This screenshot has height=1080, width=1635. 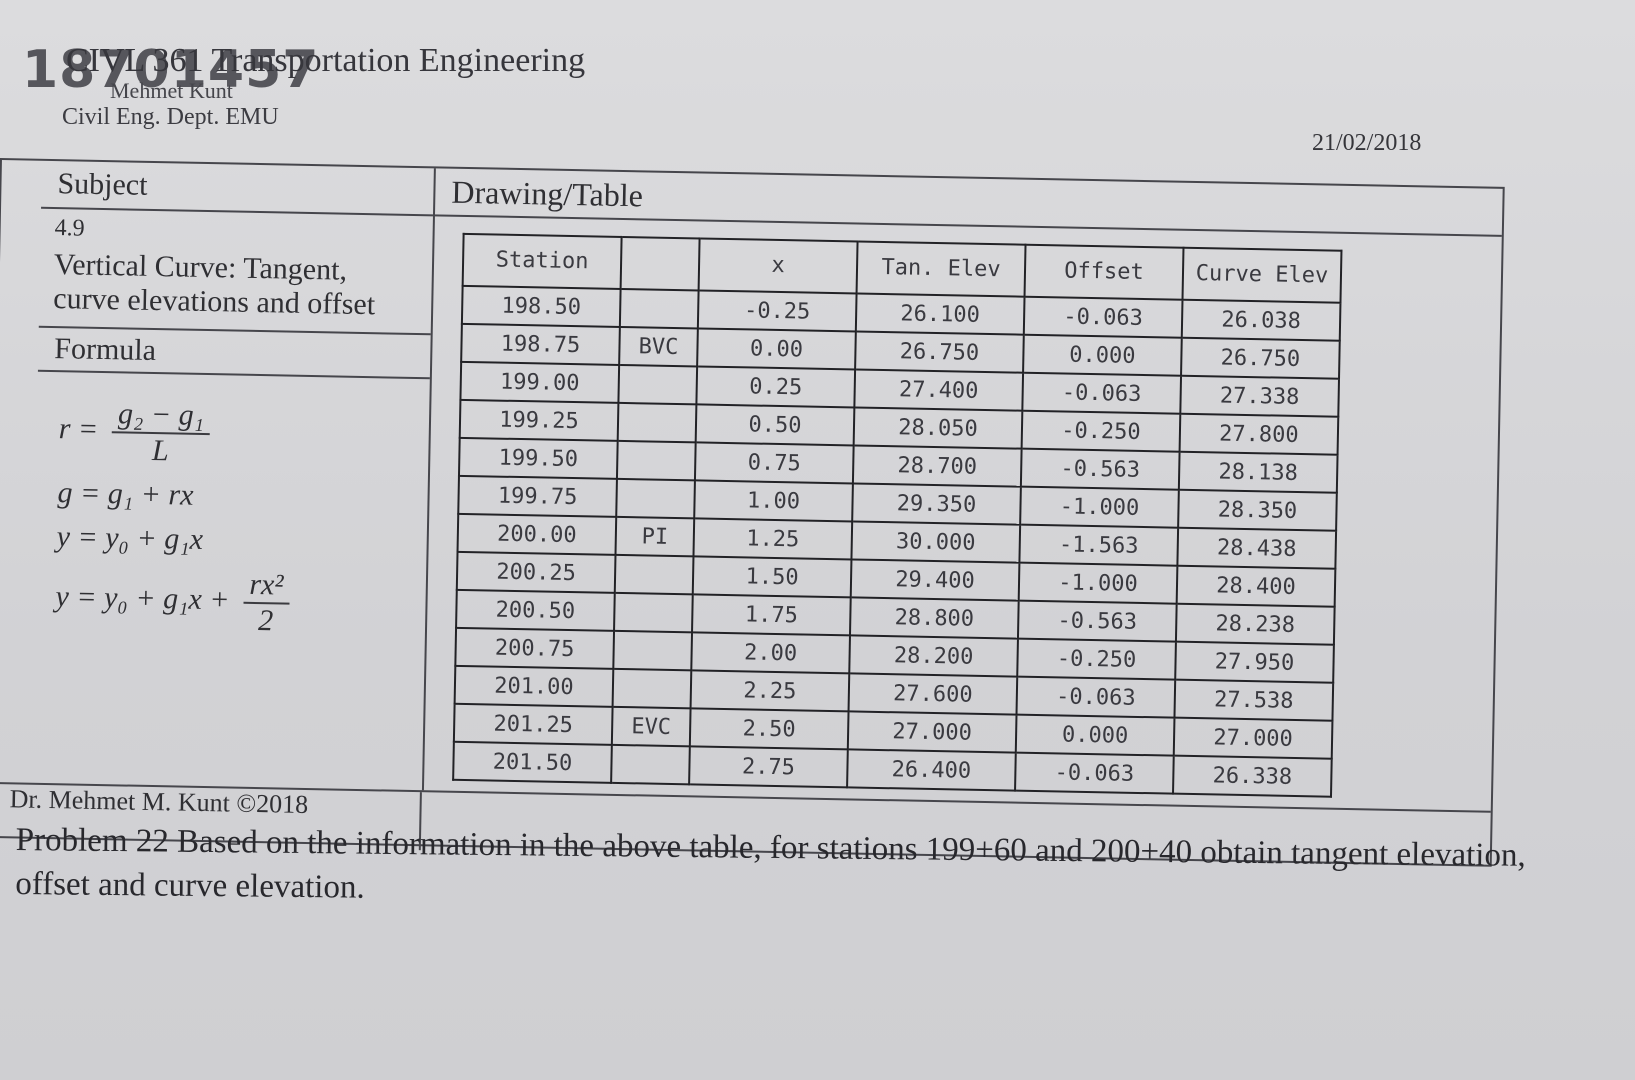 What do you see at coordinates (931, 770) in the screenshot?
I see `cell-tan-elev: 26.400` at bounding box center [931, 770].